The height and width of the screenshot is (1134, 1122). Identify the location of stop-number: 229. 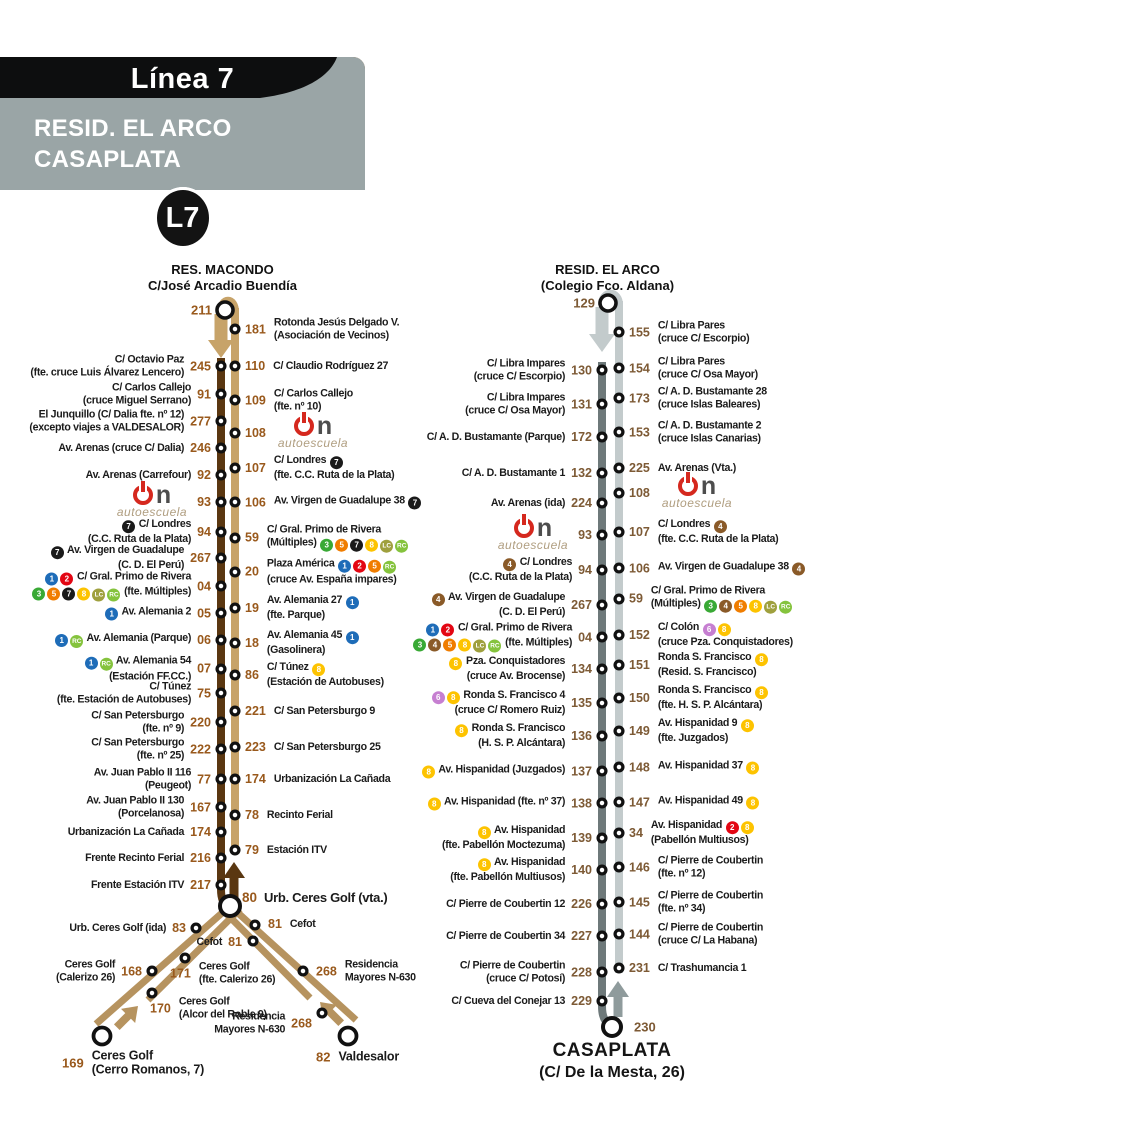
(581, 1001).